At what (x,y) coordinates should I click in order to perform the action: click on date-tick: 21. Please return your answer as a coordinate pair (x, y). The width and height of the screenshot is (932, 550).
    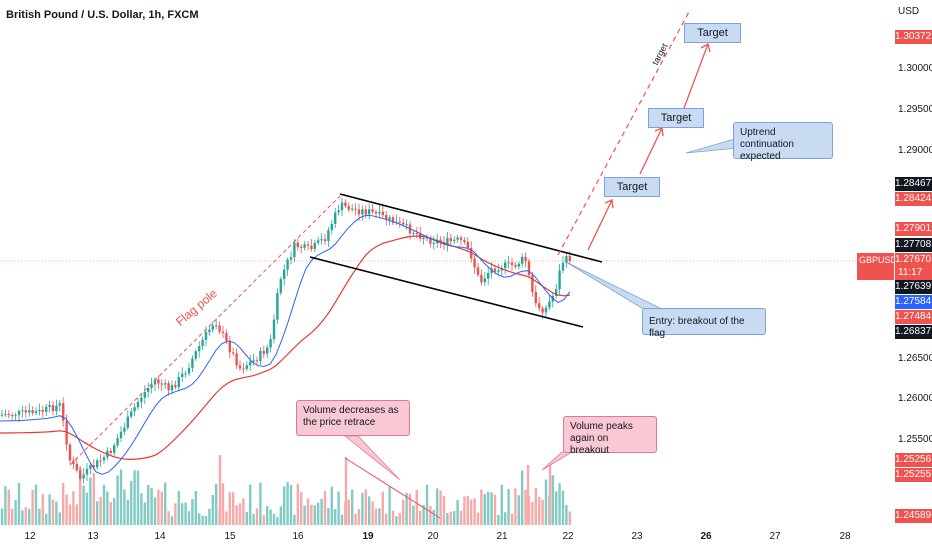
    Looking at the image, I should click on (502, 536).